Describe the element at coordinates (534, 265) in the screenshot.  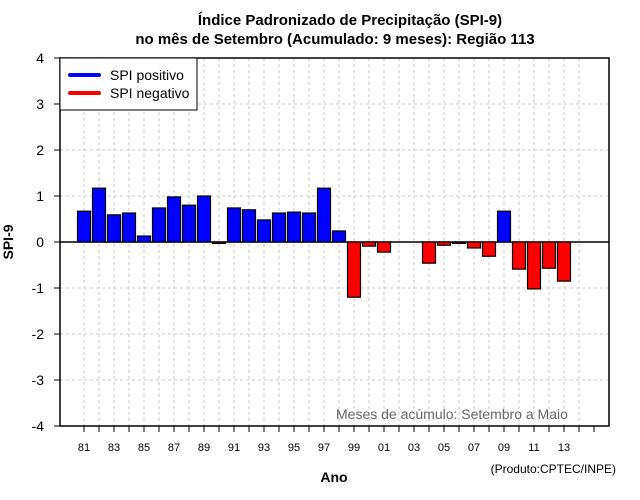
I see `bar-2011` at that location.